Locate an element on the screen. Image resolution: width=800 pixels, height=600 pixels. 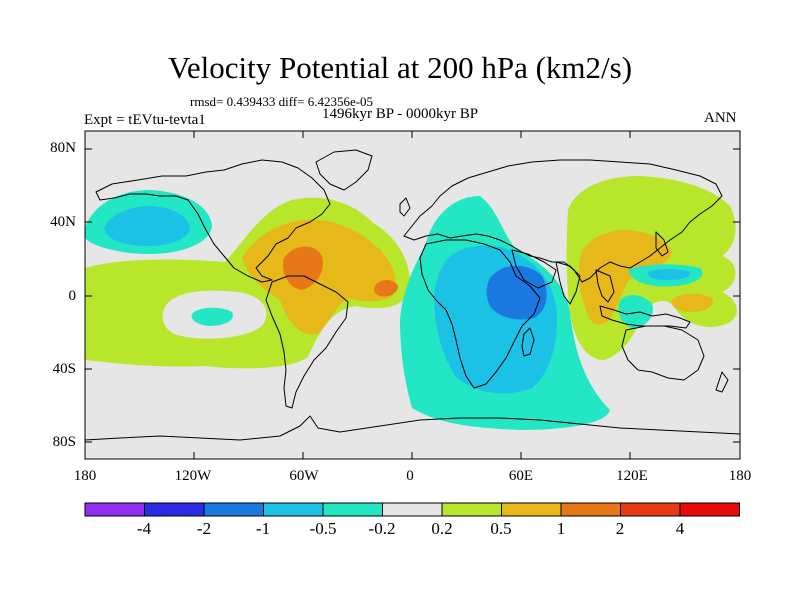
colorbar-label-neg1: -1 is located at coordinates (263, 528).